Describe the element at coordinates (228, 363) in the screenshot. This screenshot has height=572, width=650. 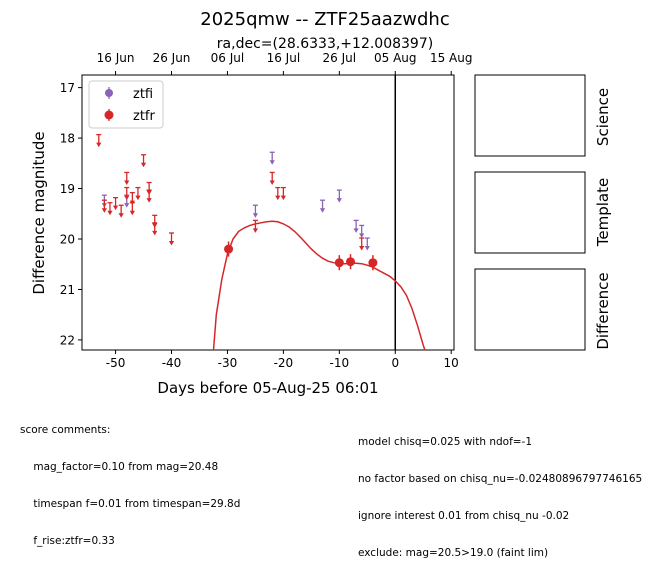
I see `x-tick-label: -30` at that location.